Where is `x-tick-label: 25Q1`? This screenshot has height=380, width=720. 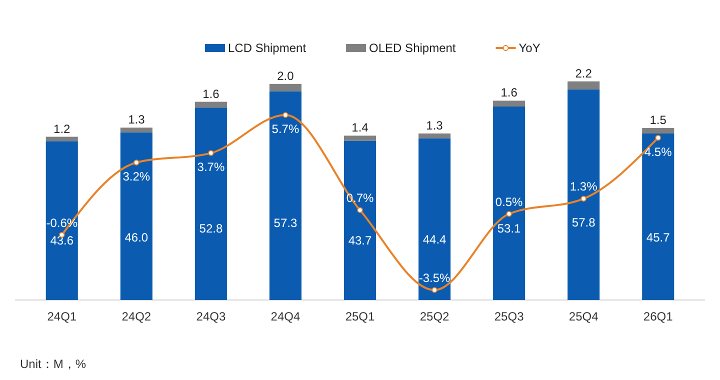 x-tick-label: 25Q1 is located at coordinates (360, 317).